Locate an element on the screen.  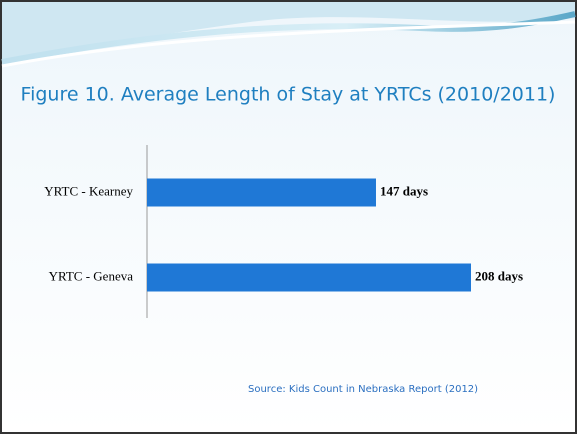
swoosh-highlight is located at coordinates (288, 44).